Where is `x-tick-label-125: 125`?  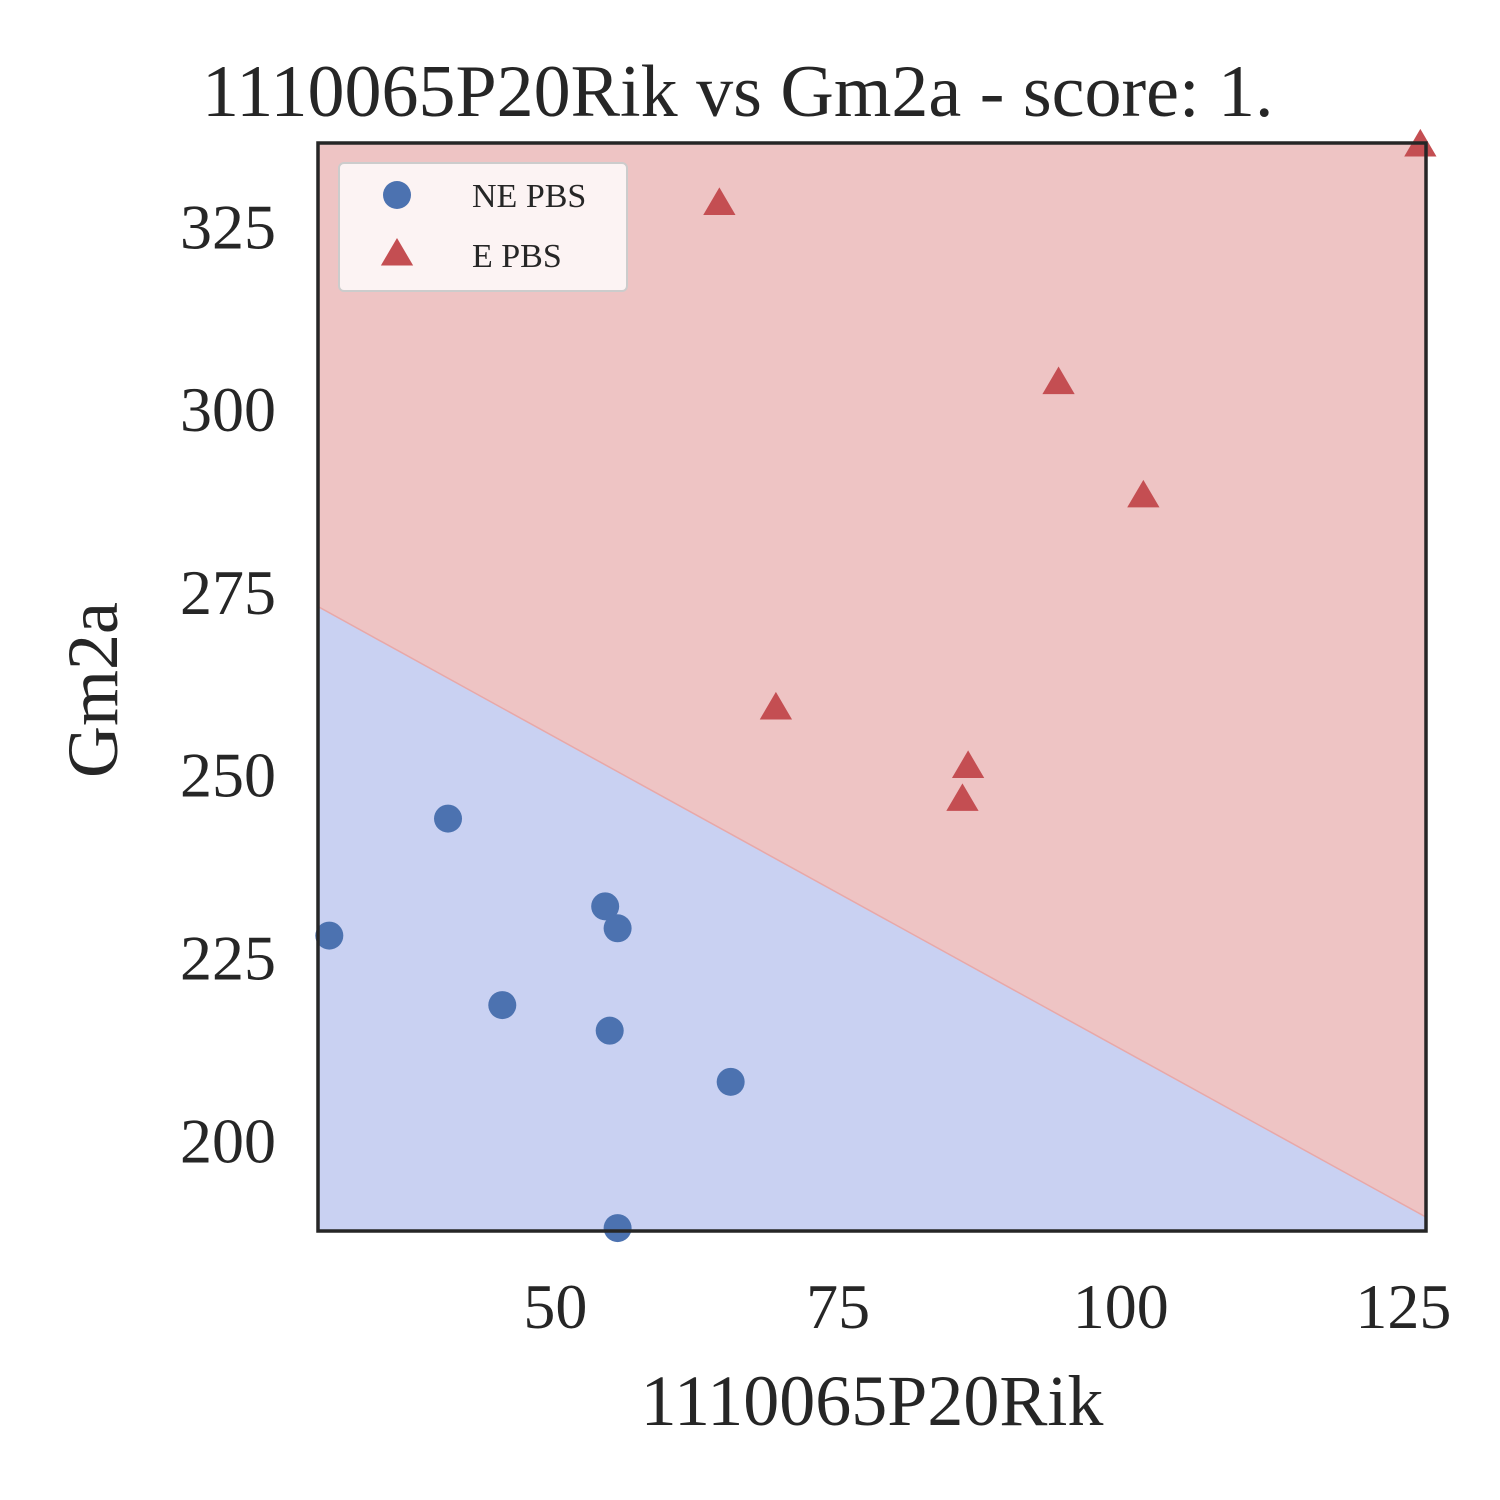 x-tick-label-125: 125 is located at coordinates (1403, 1306).